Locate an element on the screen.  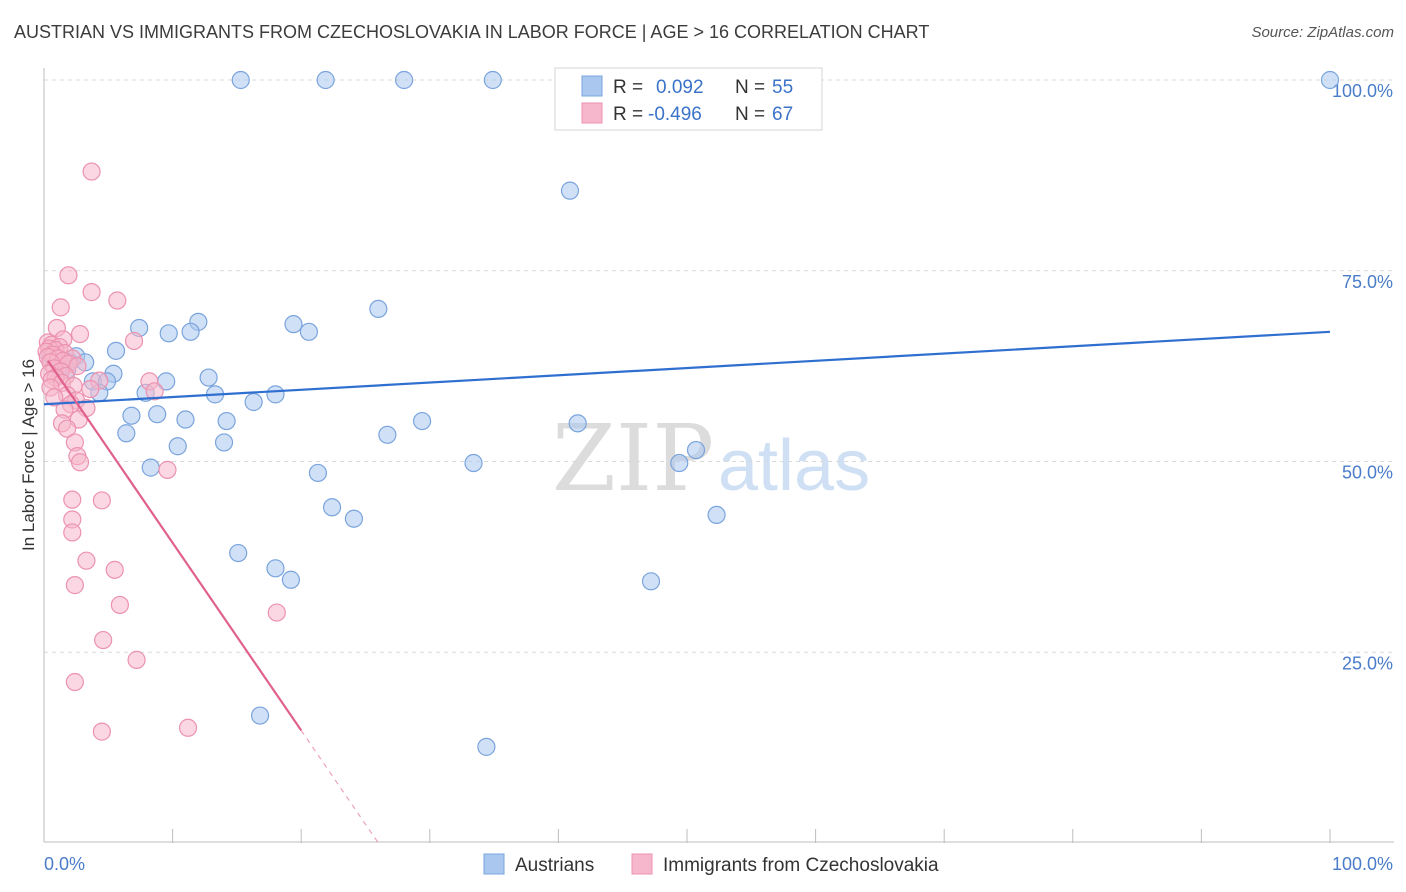
y-tick-label-2: 50.0% is located at coordinates (1367, 473).